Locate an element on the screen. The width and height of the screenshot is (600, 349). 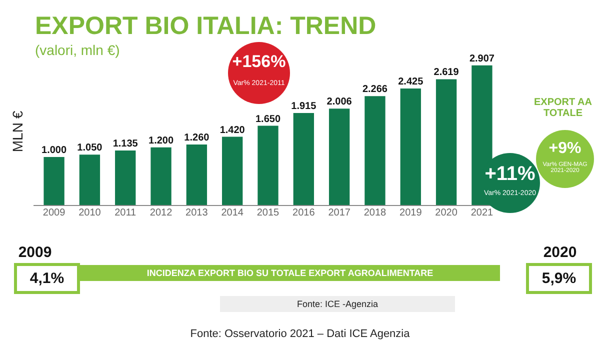
data-label: 2.266 is located at coordinates (375, 90).